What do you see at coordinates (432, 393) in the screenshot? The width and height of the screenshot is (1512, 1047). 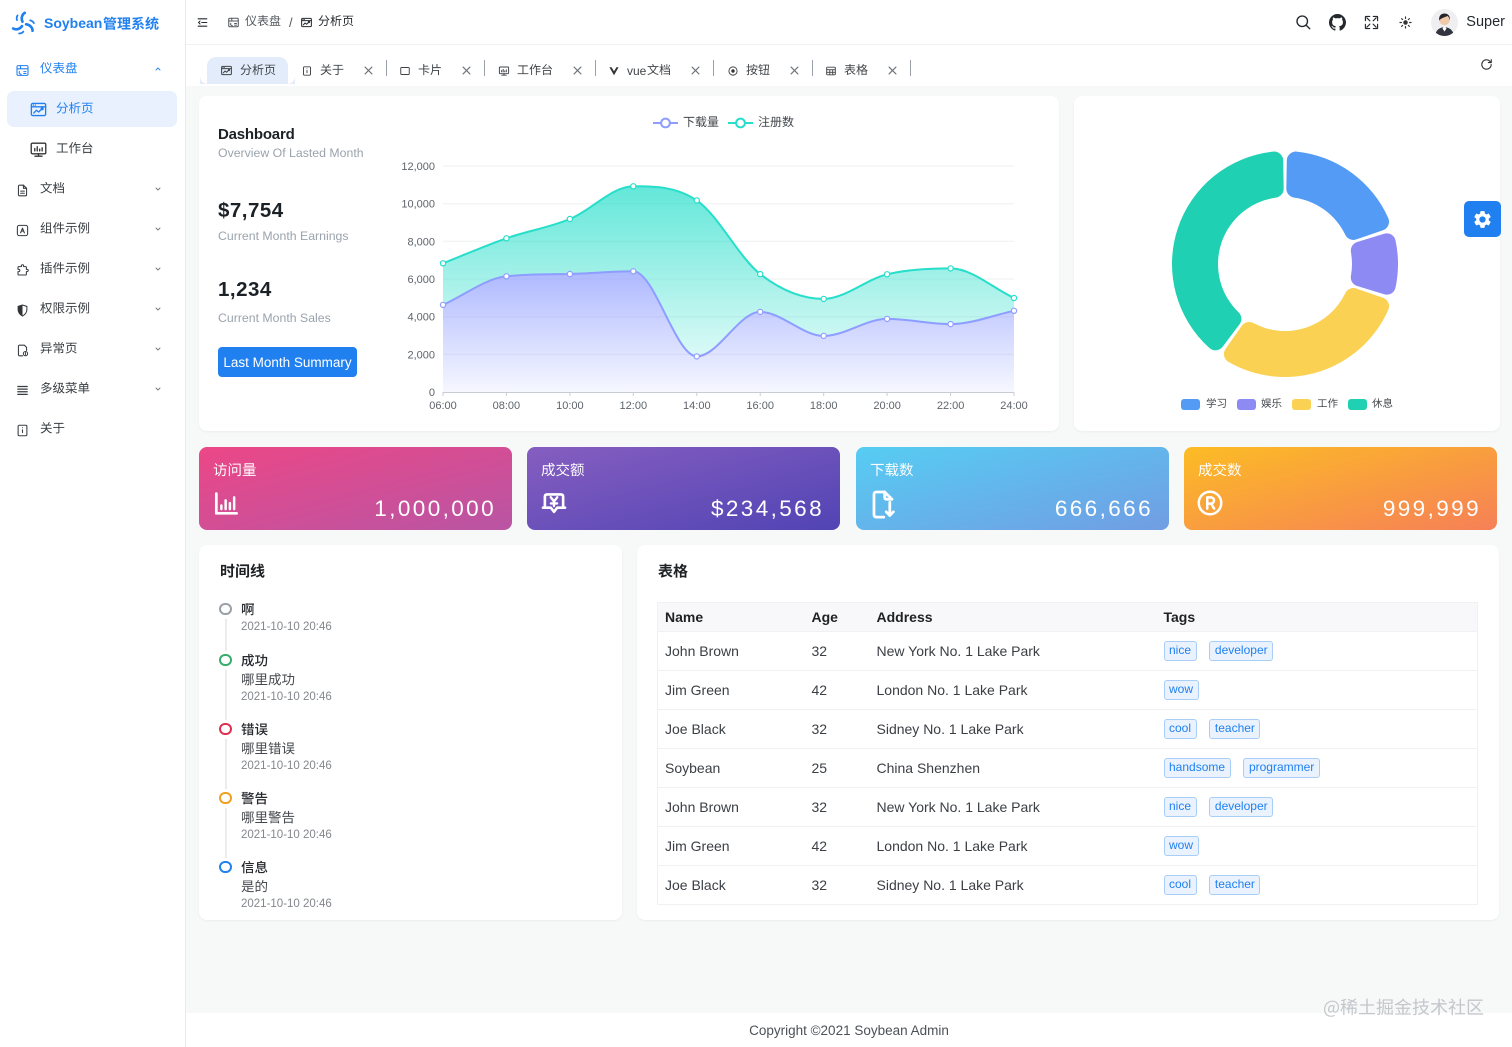 I see `svg-text: 0` at bounding box center [432, 393].